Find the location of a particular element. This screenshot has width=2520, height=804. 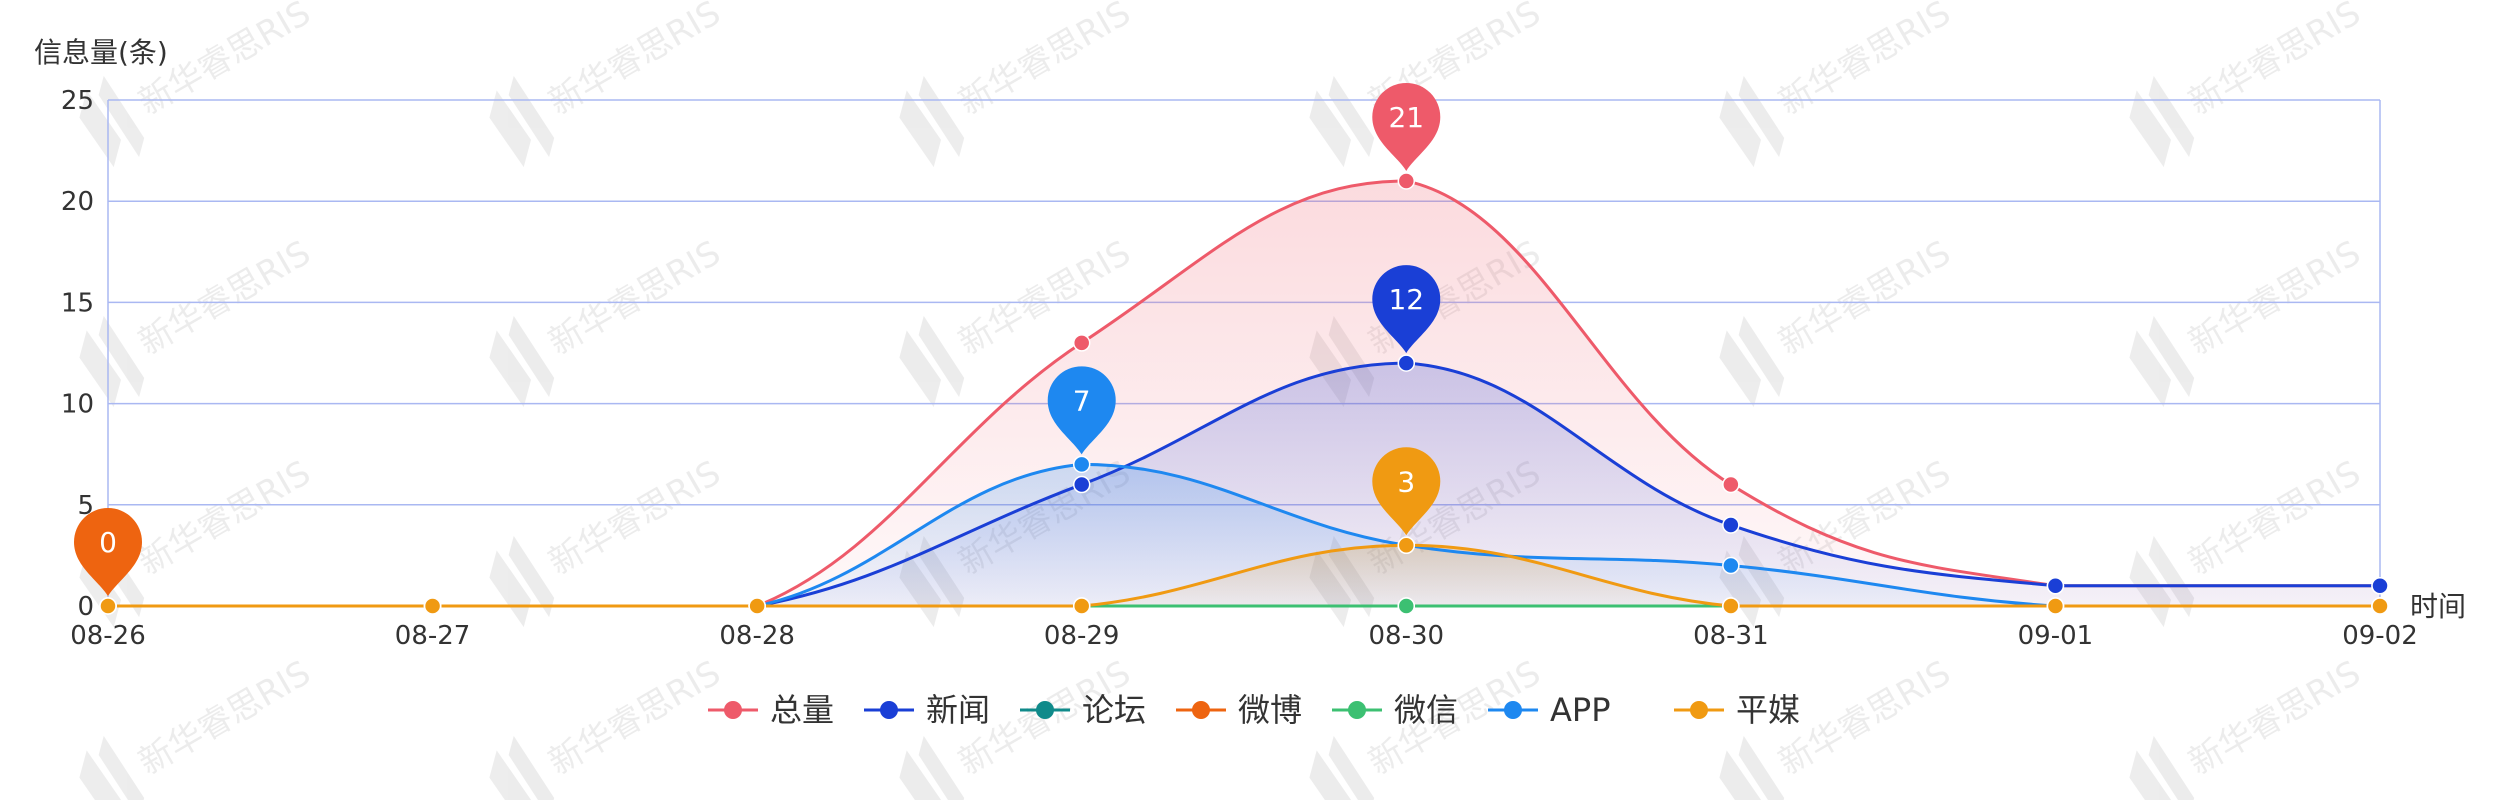

legend-label: 微信 is located at coordinates (1426, 710).